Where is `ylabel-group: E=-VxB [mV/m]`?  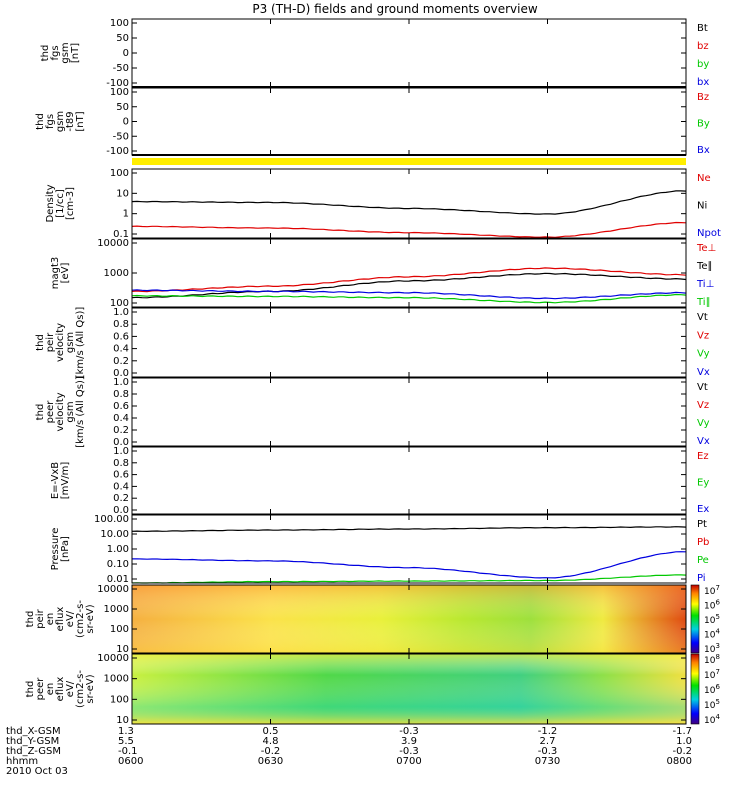 ylabel-group: E=-VxB [mV/m] is located at coordinates (60, 481).